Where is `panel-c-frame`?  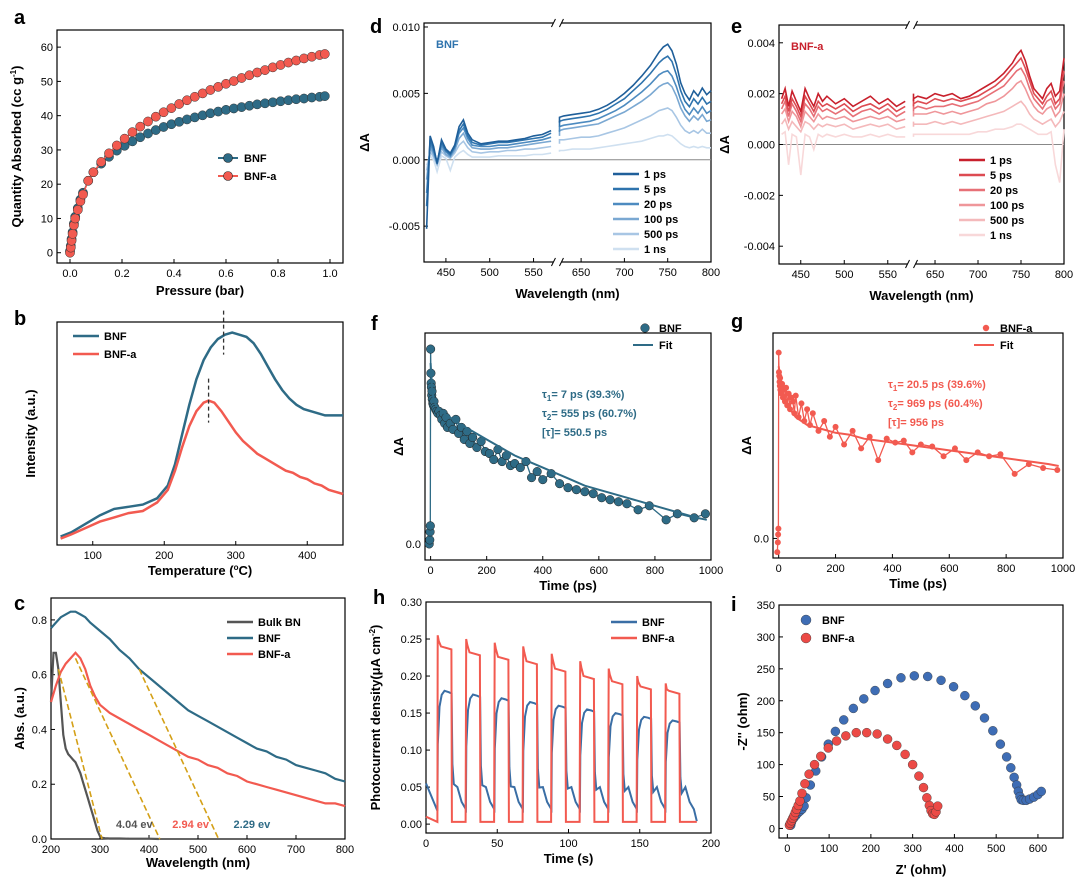 panel-c-frame is located at coordinates (198, 718).